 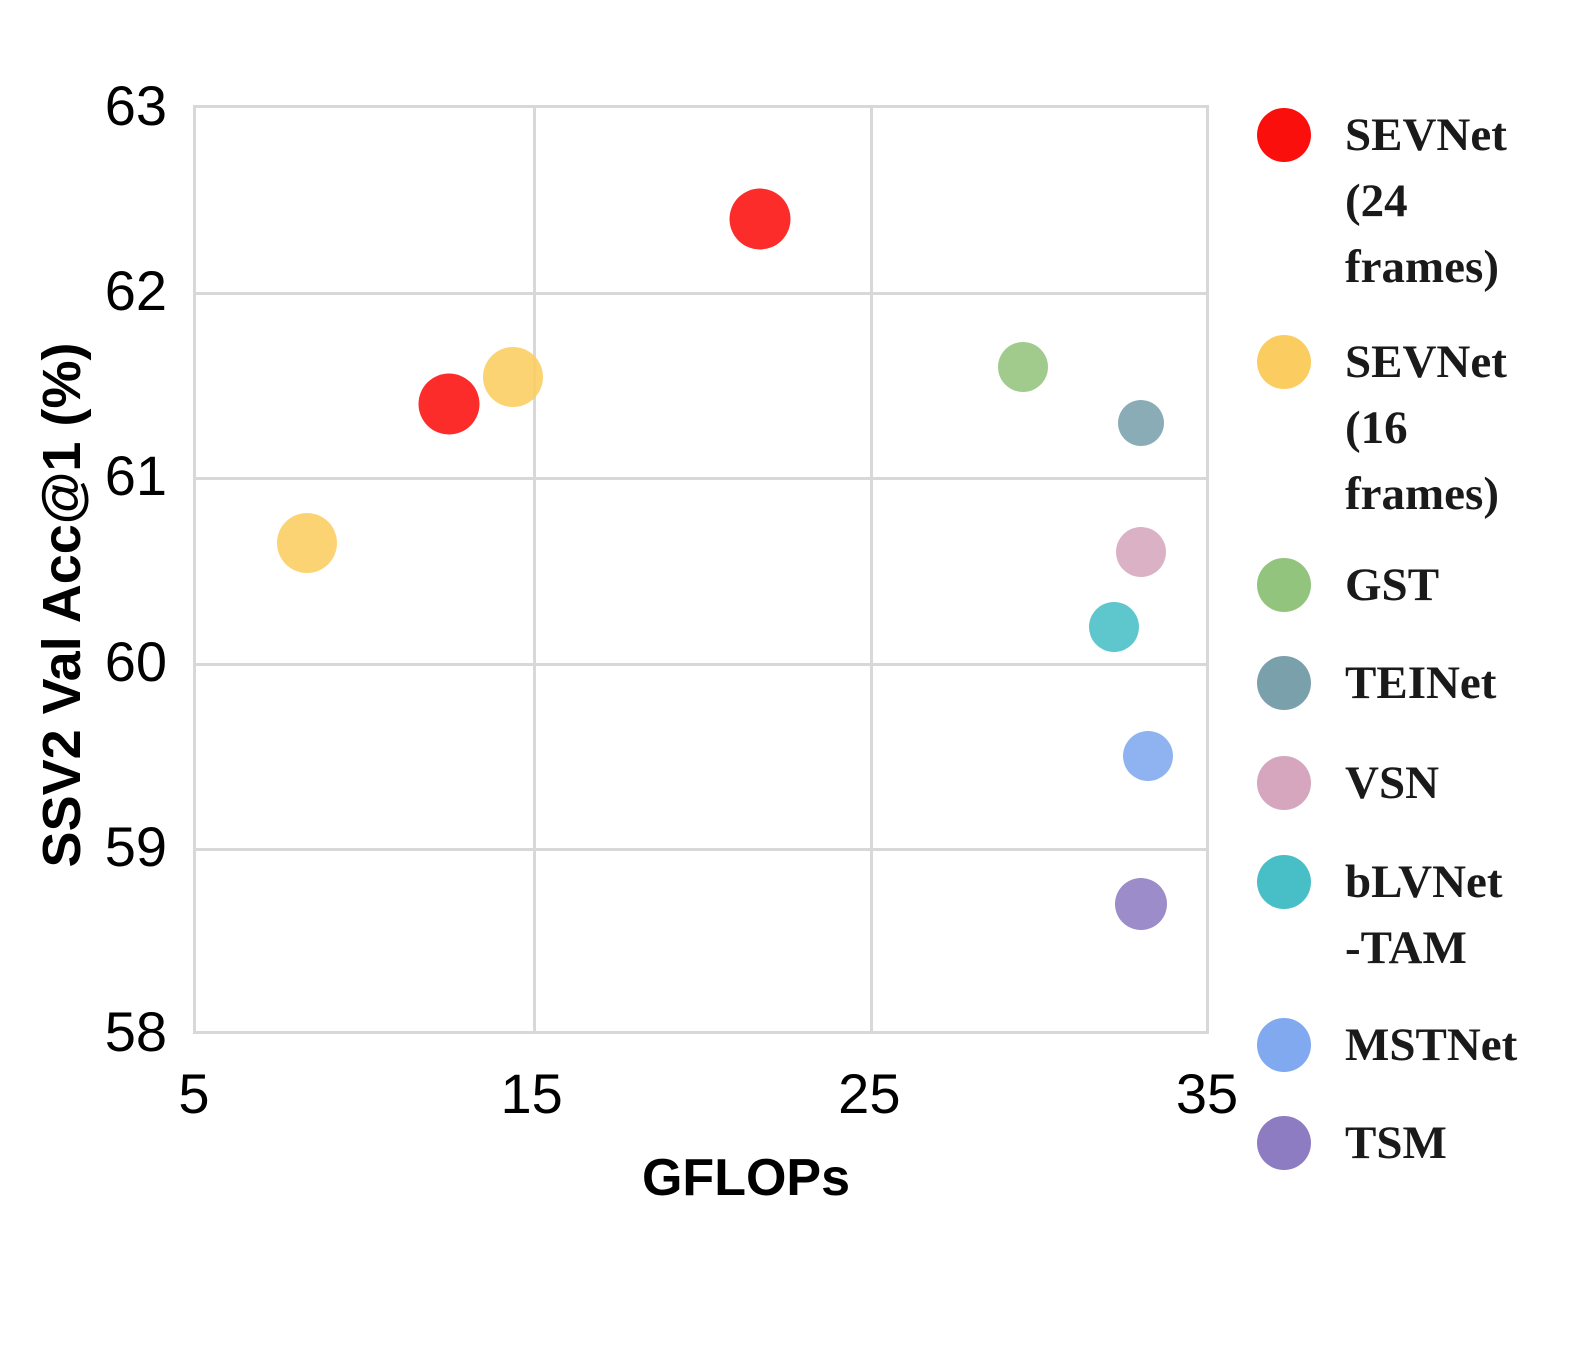 I want to click on y-axis-title: SSV2 Val Acc@1 (%), so click(x=62, y=605).